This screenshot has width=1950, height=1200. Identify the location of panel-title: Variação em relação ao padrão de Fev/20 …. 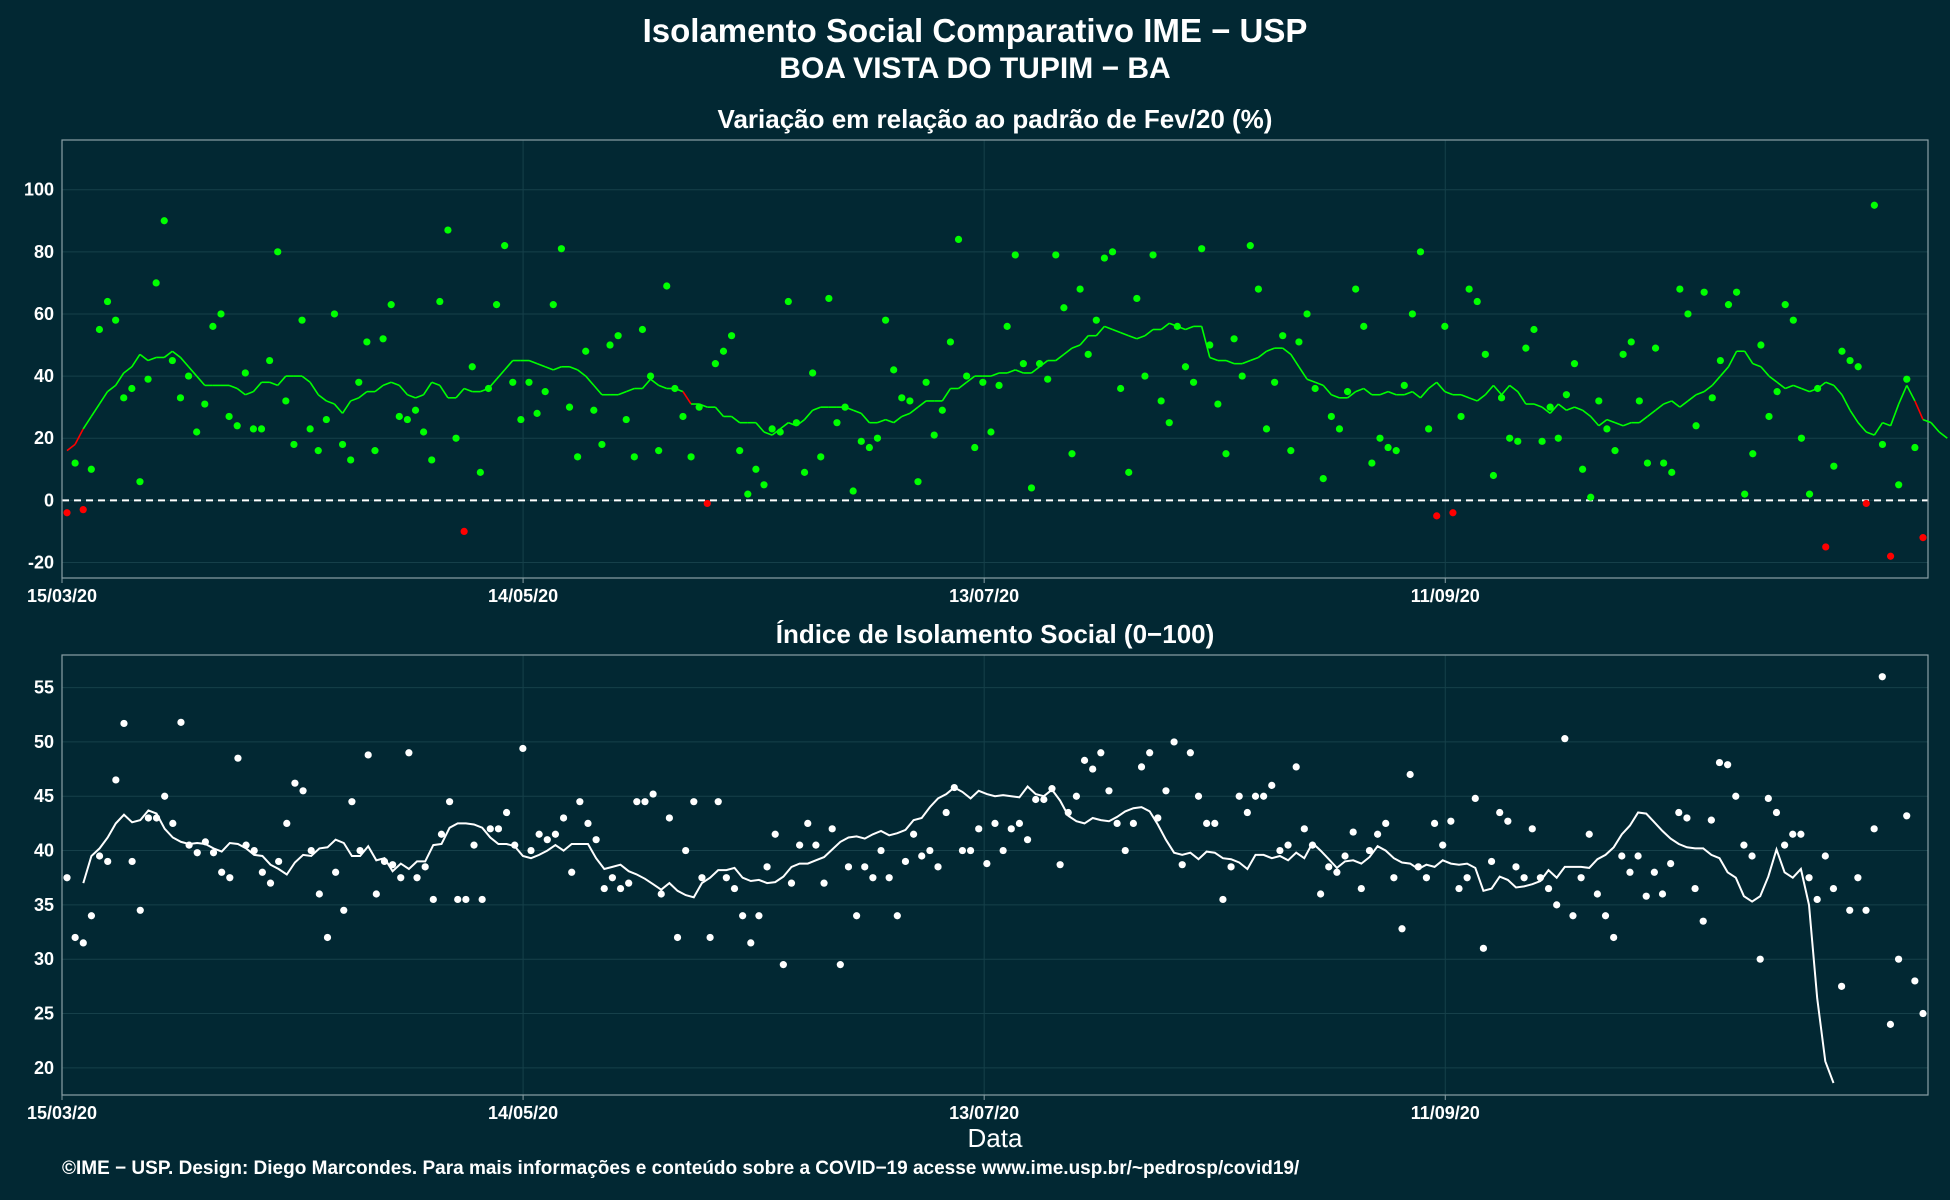
(995, 119).